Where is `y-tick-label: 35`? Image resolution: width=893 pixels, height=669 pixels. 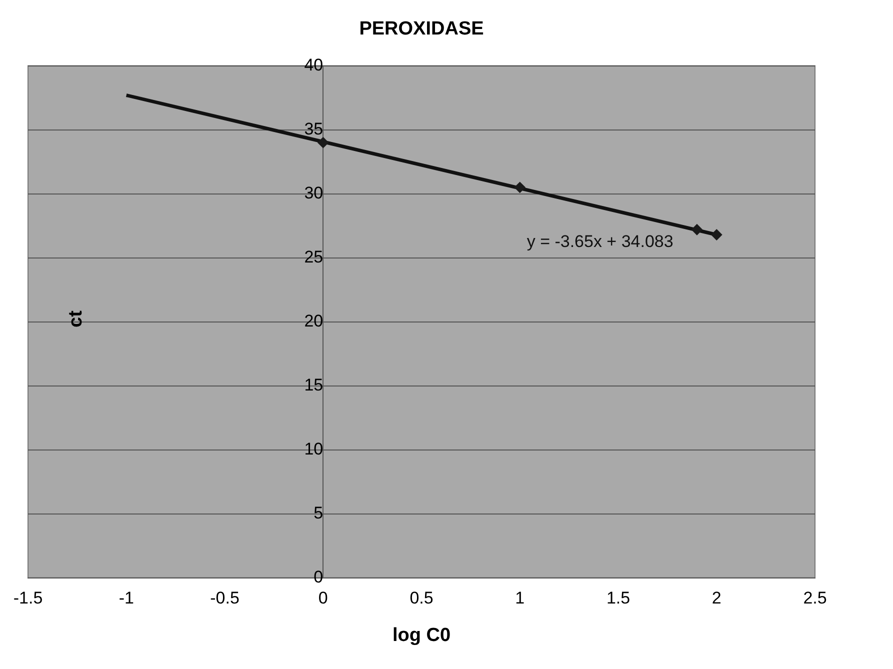
y-tick-label: 35 is located at coordinates (314, 128).